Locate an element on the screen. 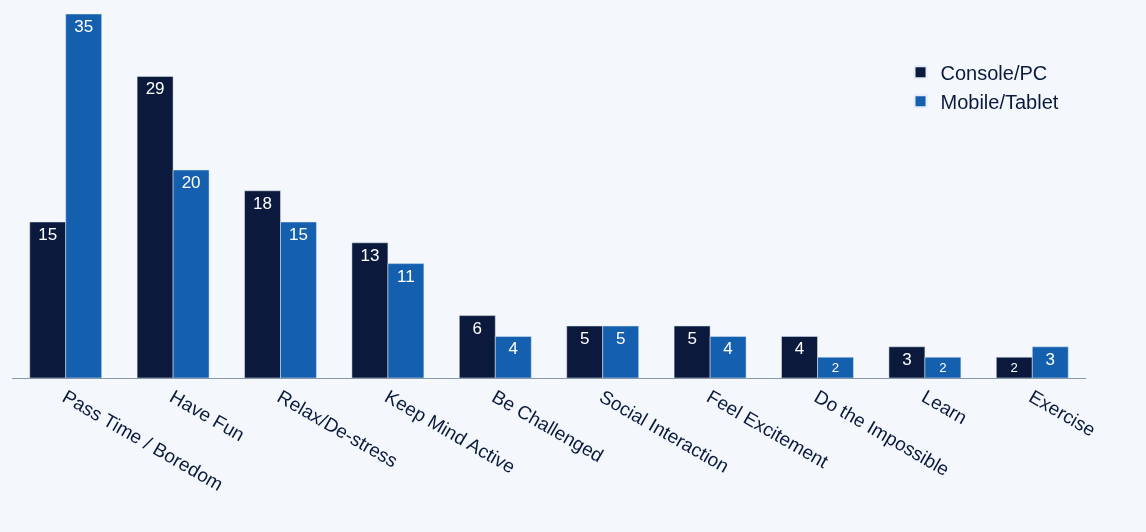 The image size is (1146, 532). data-label: 11 is located at coordinates (406, 276).